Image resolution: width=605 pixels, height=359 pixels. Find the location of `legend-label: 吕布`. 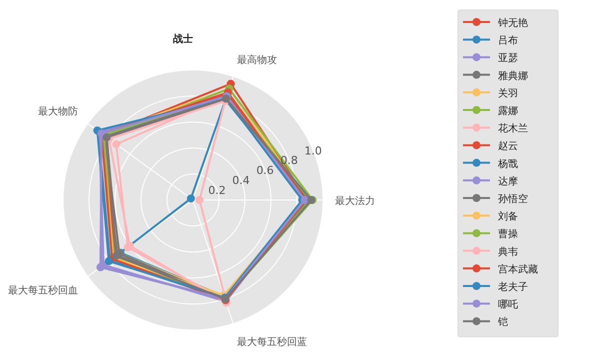

legend-label: 吕布 is located at coordinates (508, 40).